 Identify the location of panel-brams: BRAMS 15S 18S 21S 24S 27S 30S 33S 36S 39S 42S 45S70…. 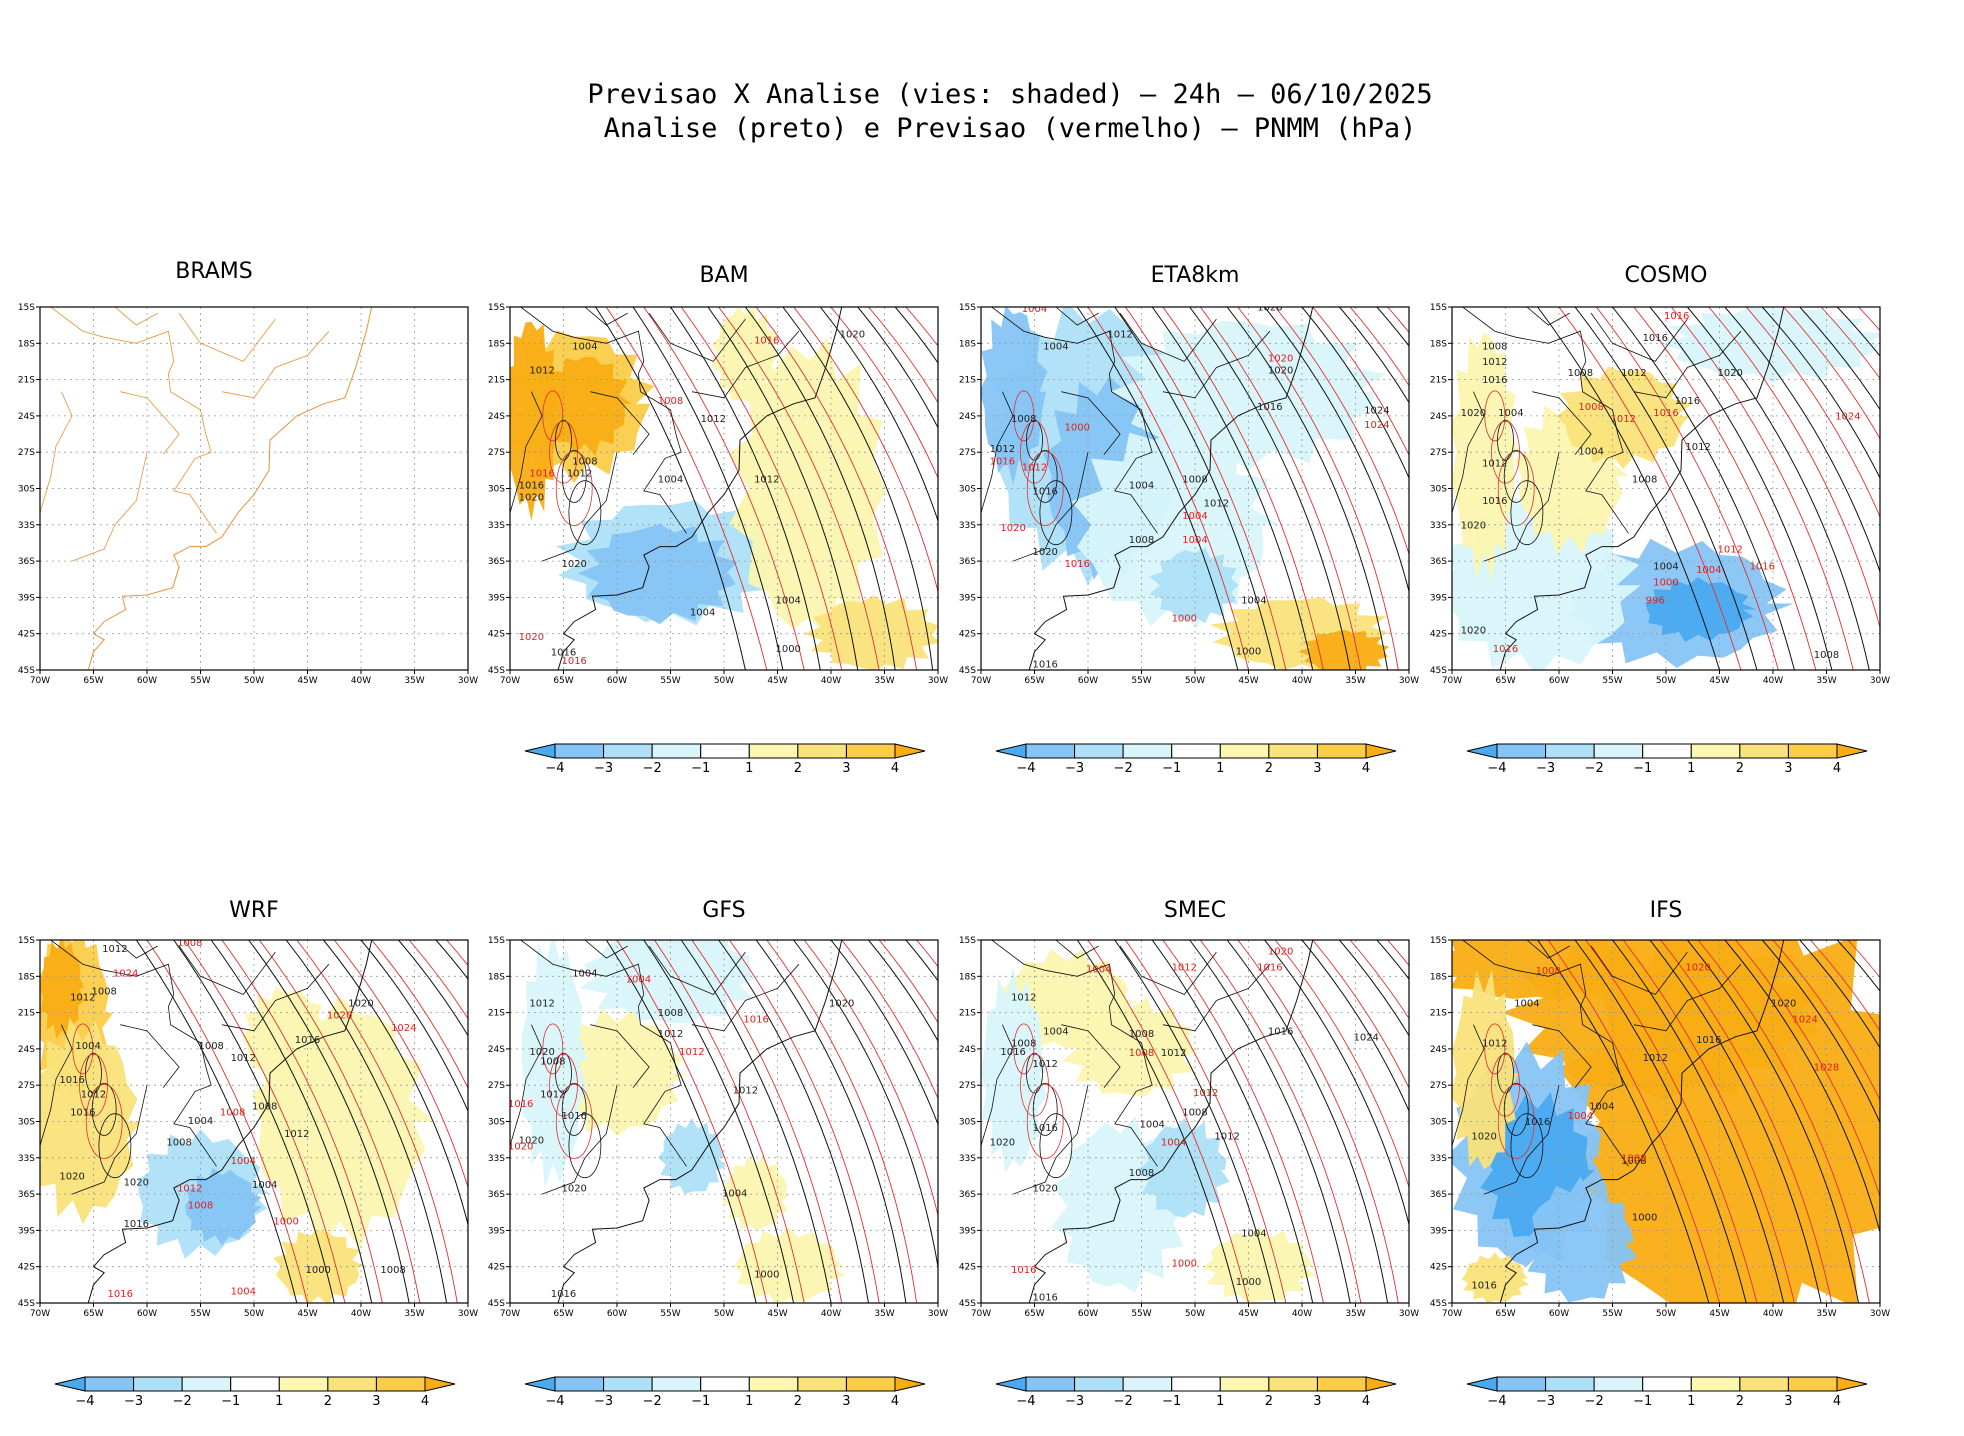
(248, 472).